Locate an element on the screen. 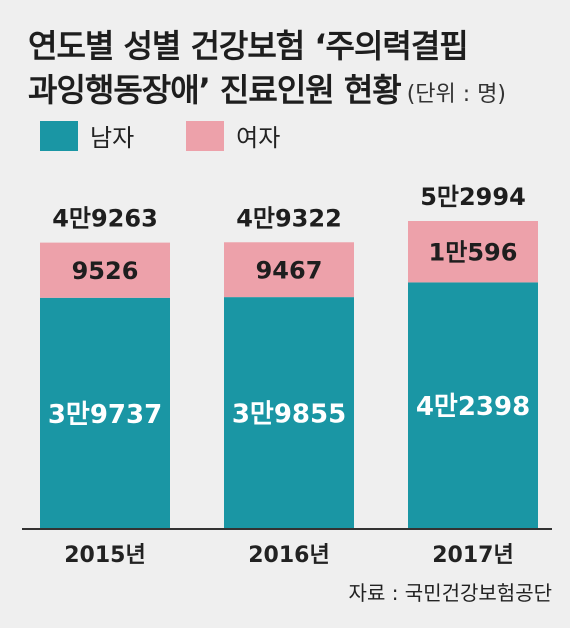 This screenshot has height=628, width=570. legend: 남자 여자 is located at coordinates (186, 135).